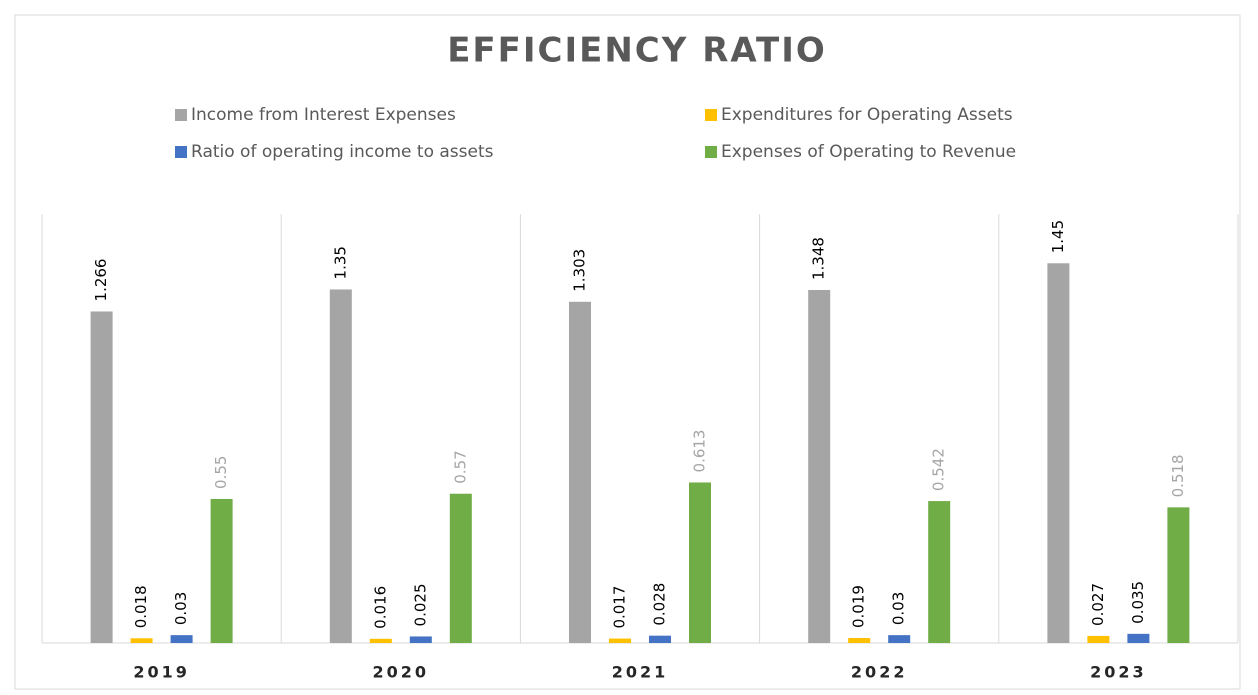  I want to click on x-tick-label: 2022, so click(879, 672).